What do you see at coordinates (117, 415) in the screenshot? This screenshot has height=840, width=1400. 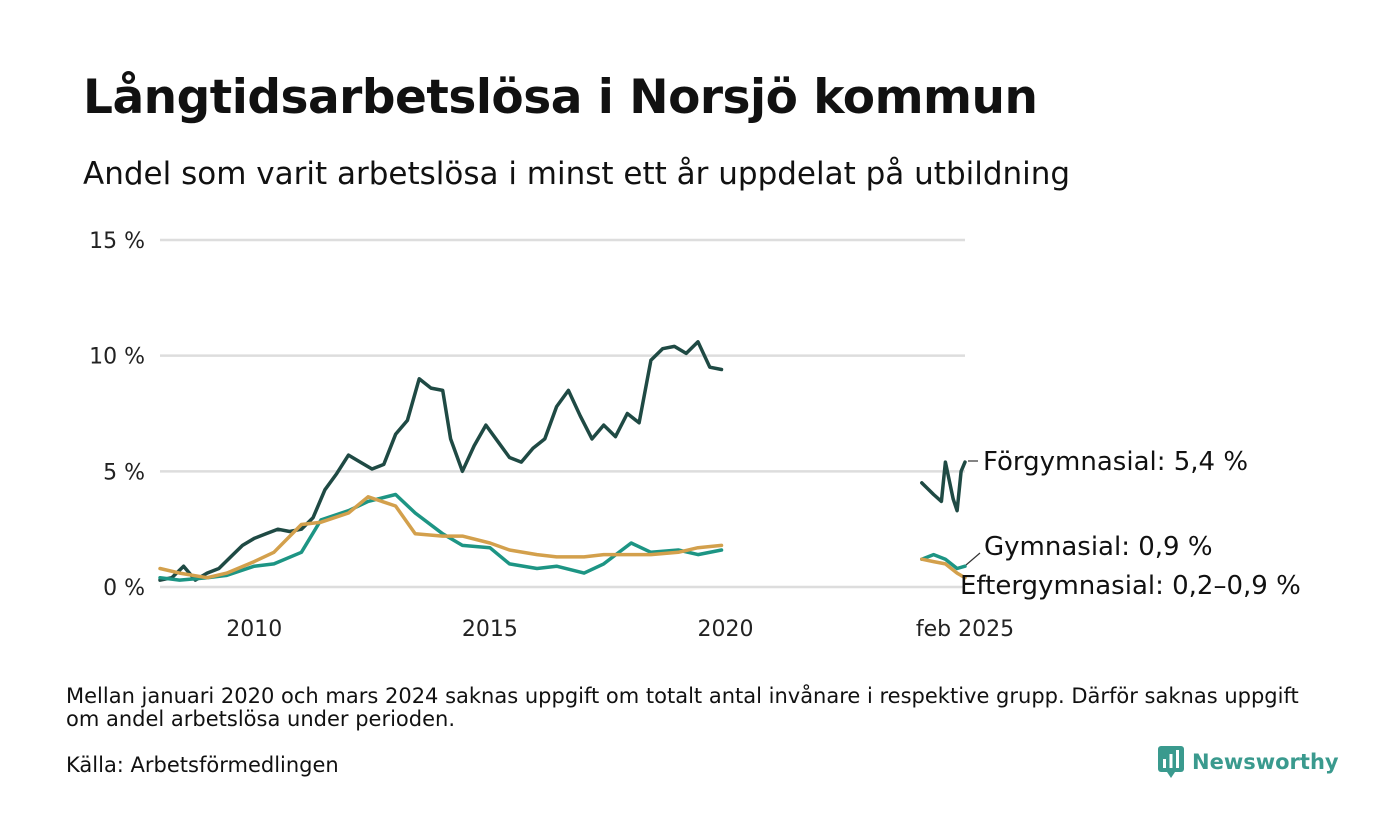 I see `y-axis-labels: 0 % 5 % 10 % 15 %` at bounding box center [117, 415].